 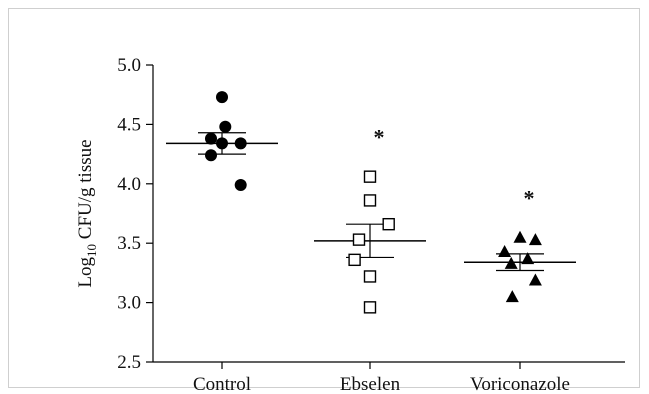 I want to click on group-voriconazole: *, so click(x=520, y=244).